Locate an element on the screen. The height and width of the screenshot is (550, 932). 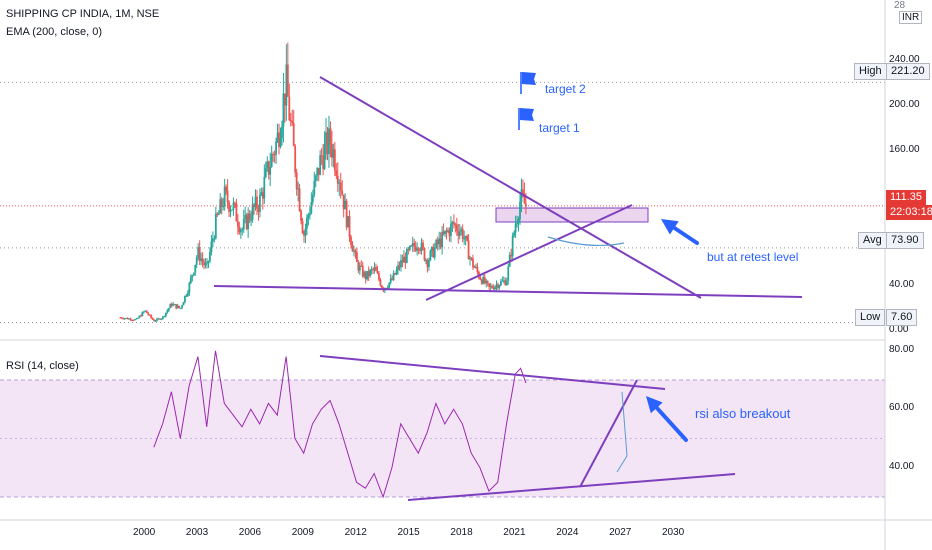
rsi-trendlines is located at coordinates (527, 428).